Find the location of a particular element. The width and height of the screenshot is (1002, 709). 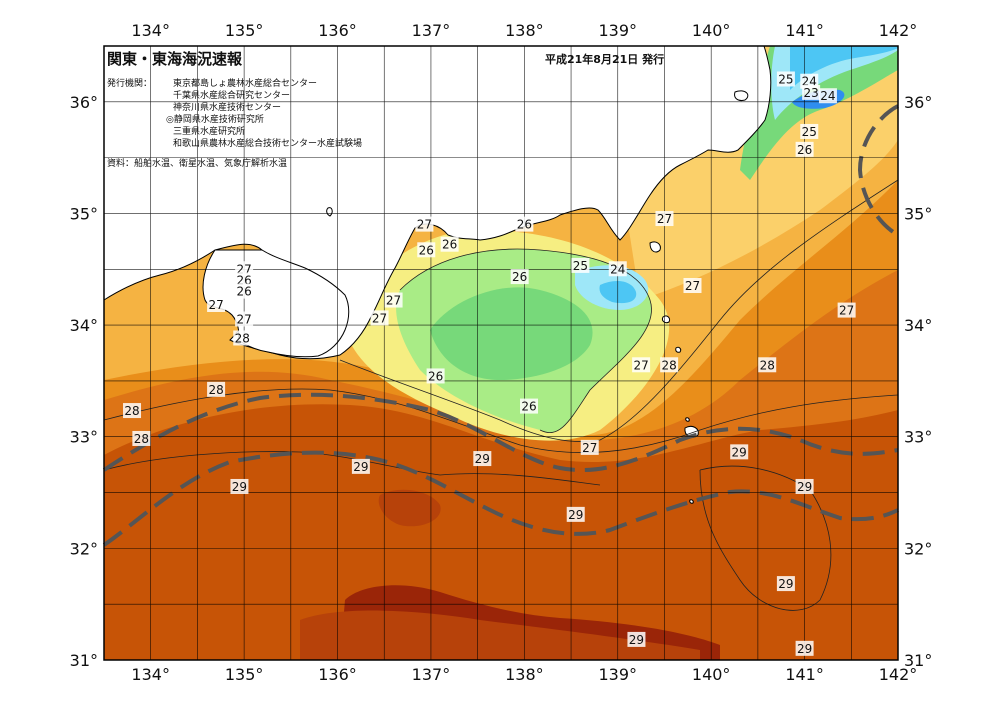

lon-tick-label-top: 142° is located at coordinates (898, 30).